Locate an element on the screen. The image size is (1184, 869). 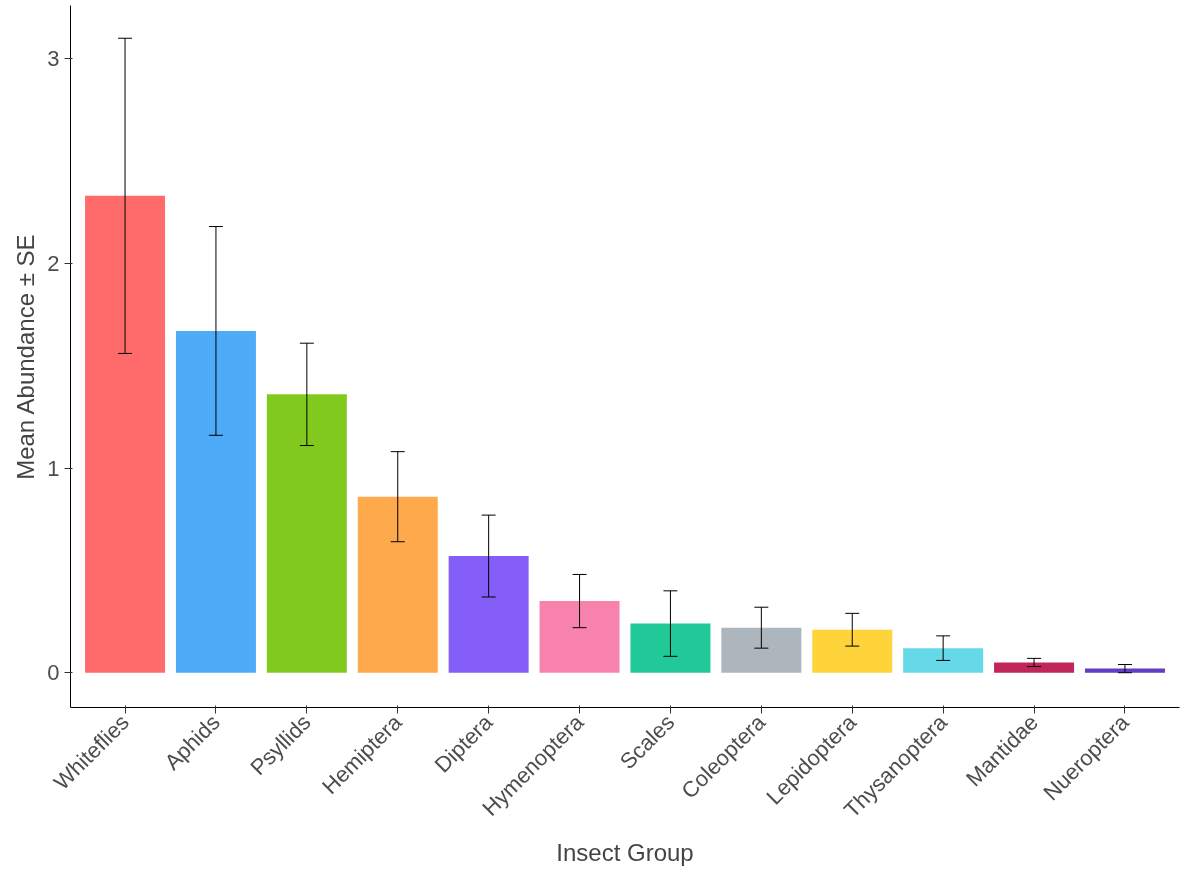
y-tick-label: 0 is located at coordinates (53, 673).